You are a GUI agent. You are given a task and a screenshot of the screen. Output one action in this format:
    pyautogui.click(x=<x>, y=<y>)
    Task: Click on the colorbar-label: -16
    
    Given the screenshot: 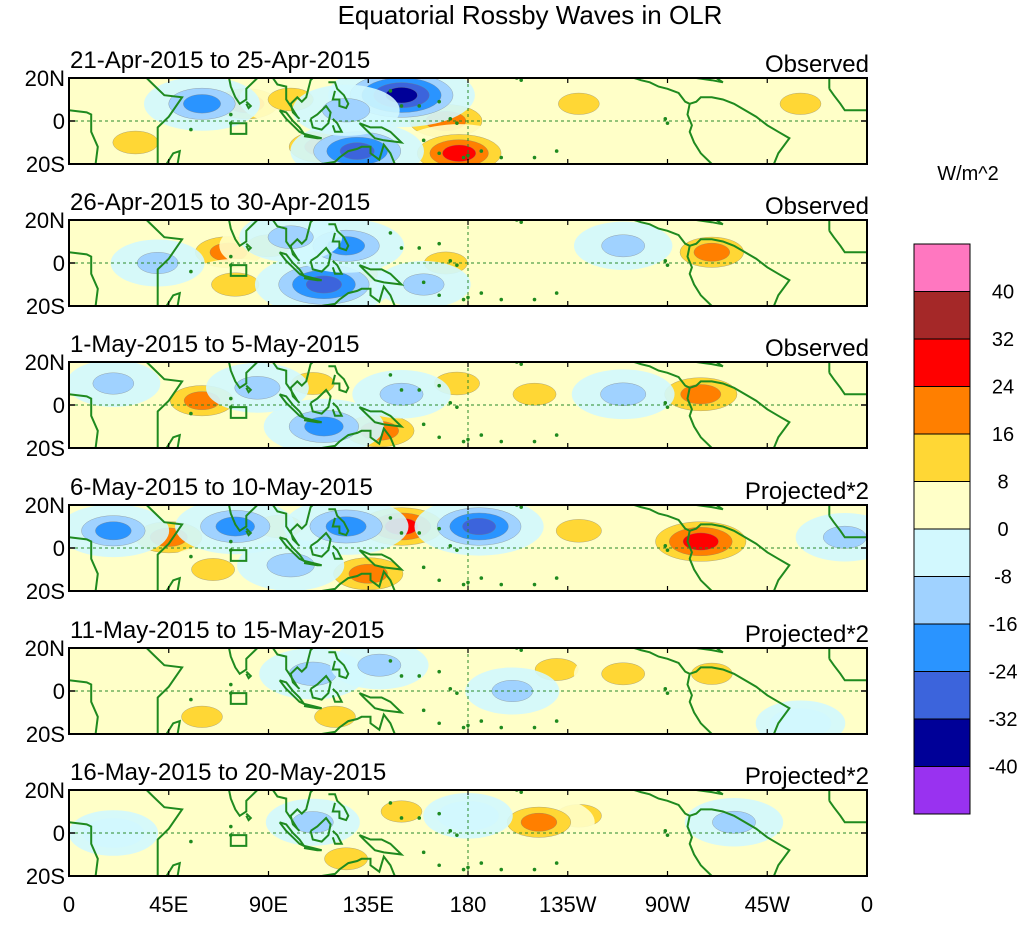 What is the action you would take?
    pyautogui.click(x=1003, y=625)
    